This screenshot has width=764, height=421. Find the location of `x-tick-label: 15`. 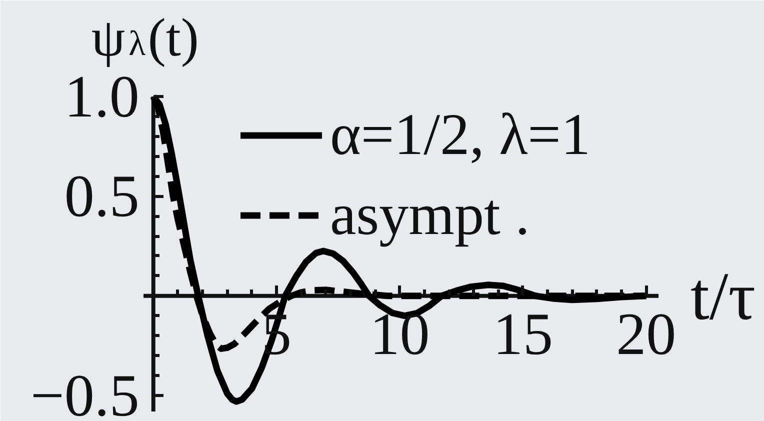

x-tick-label: 15 is located at coordinates (522, 333).